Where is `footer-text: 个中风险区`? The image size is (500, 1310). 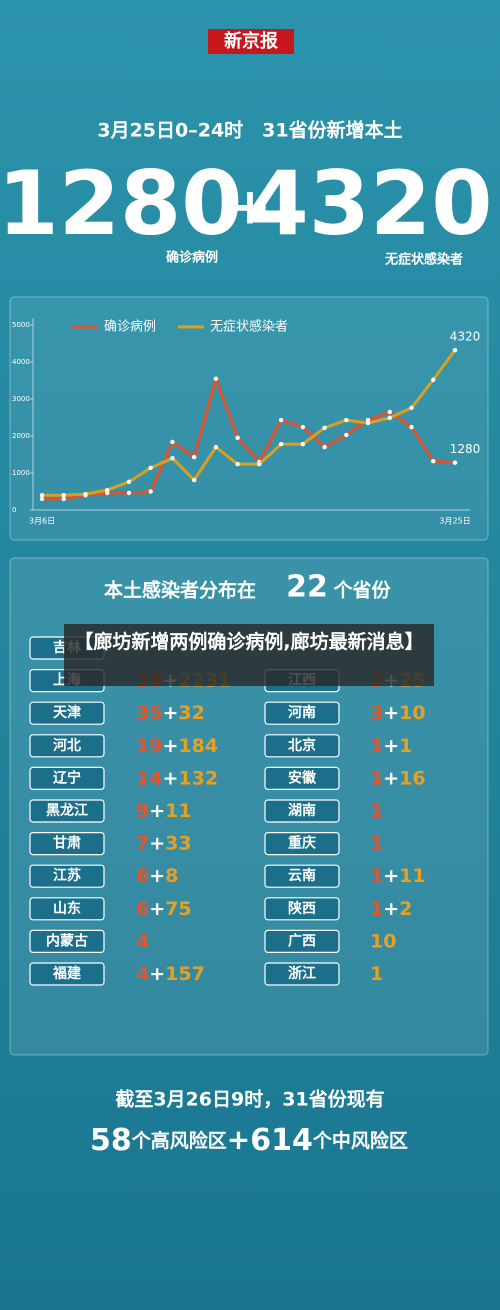 footer-text: 个中风险区 is located at coordinates (360, 1140).